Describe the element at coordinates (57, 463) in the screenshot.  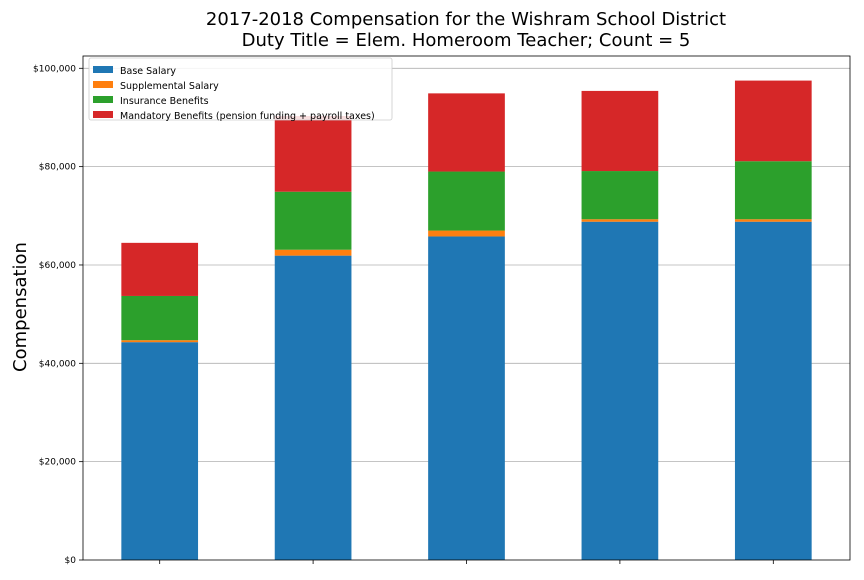
I see `y-tick-label: $20,000` at that location.